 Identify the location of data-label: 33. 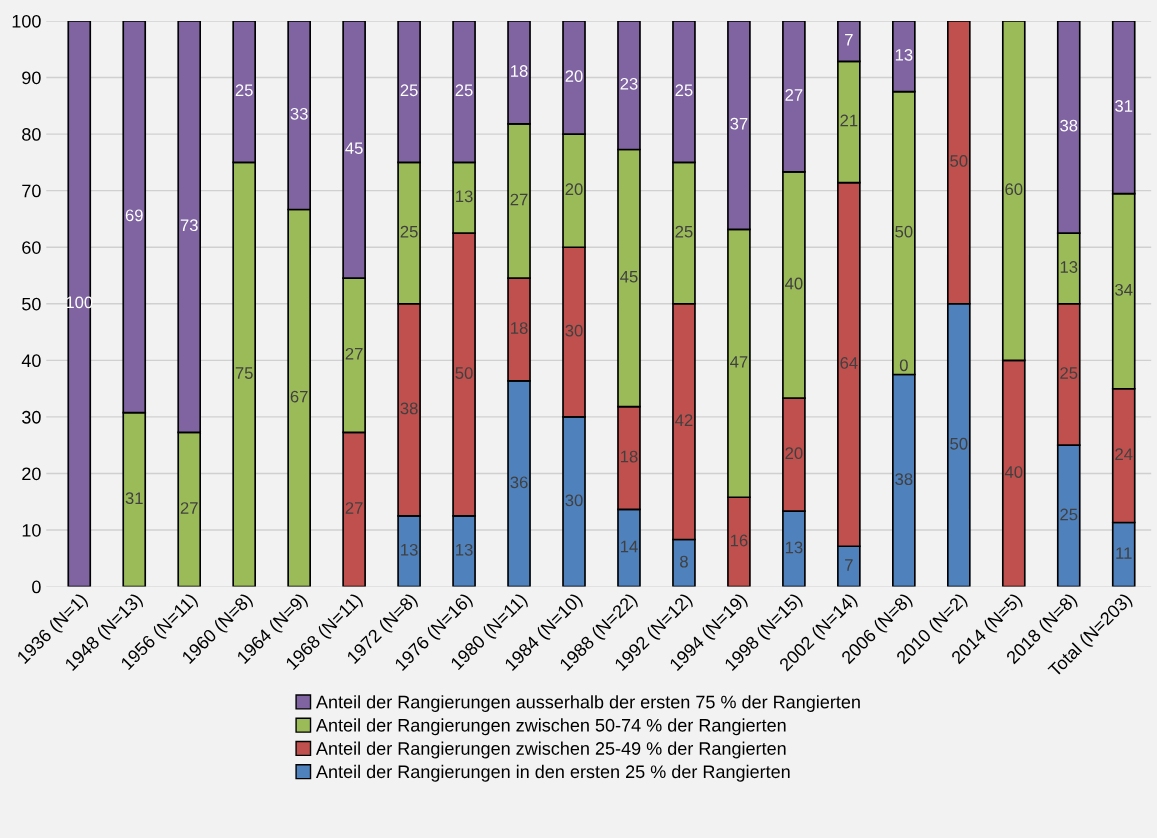
(299, 113).